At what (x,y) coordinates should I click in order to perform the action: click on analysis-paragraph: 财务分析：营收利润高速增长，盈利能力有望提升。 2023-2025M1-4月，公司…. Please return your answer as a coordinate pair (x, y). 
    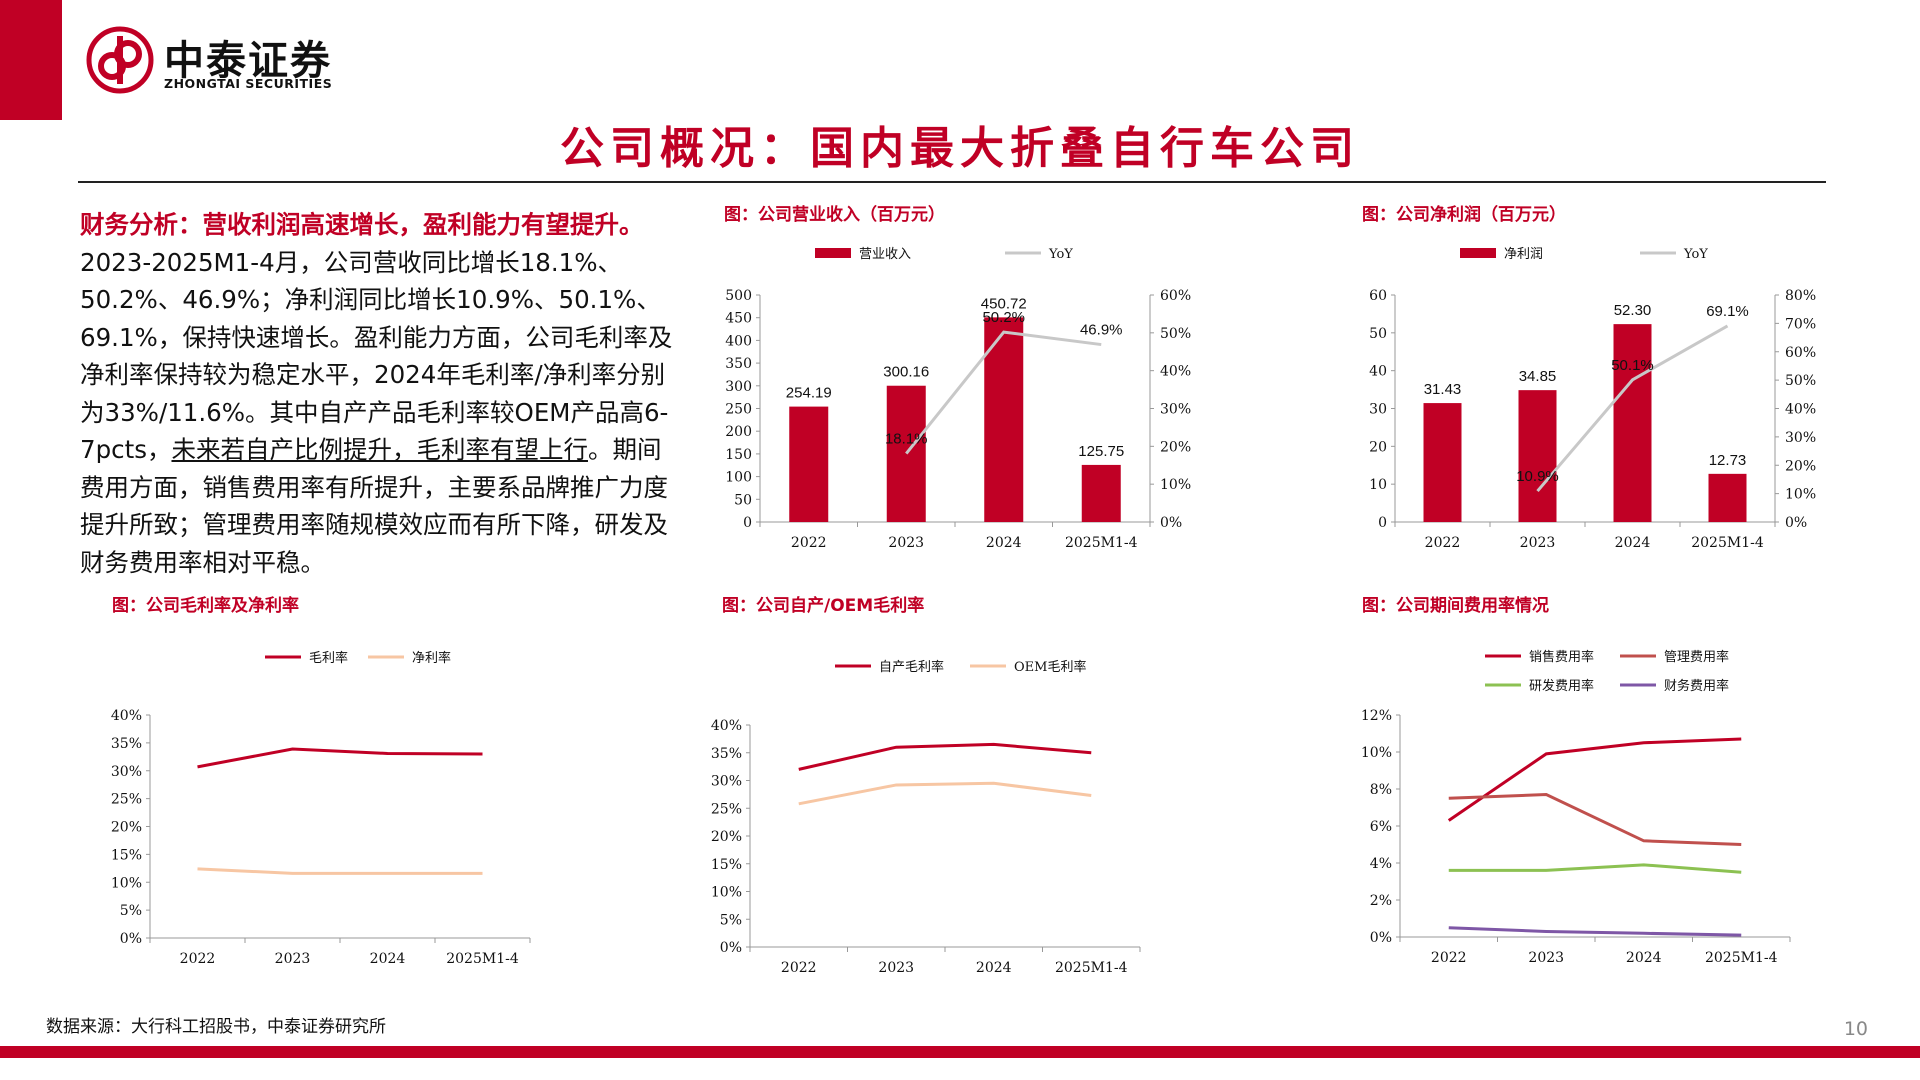
    Looking at the image, I should click on (380, 393).